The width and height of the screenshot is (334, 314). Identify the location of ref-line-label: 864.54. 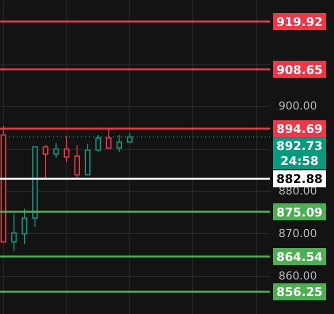
(299, 257).